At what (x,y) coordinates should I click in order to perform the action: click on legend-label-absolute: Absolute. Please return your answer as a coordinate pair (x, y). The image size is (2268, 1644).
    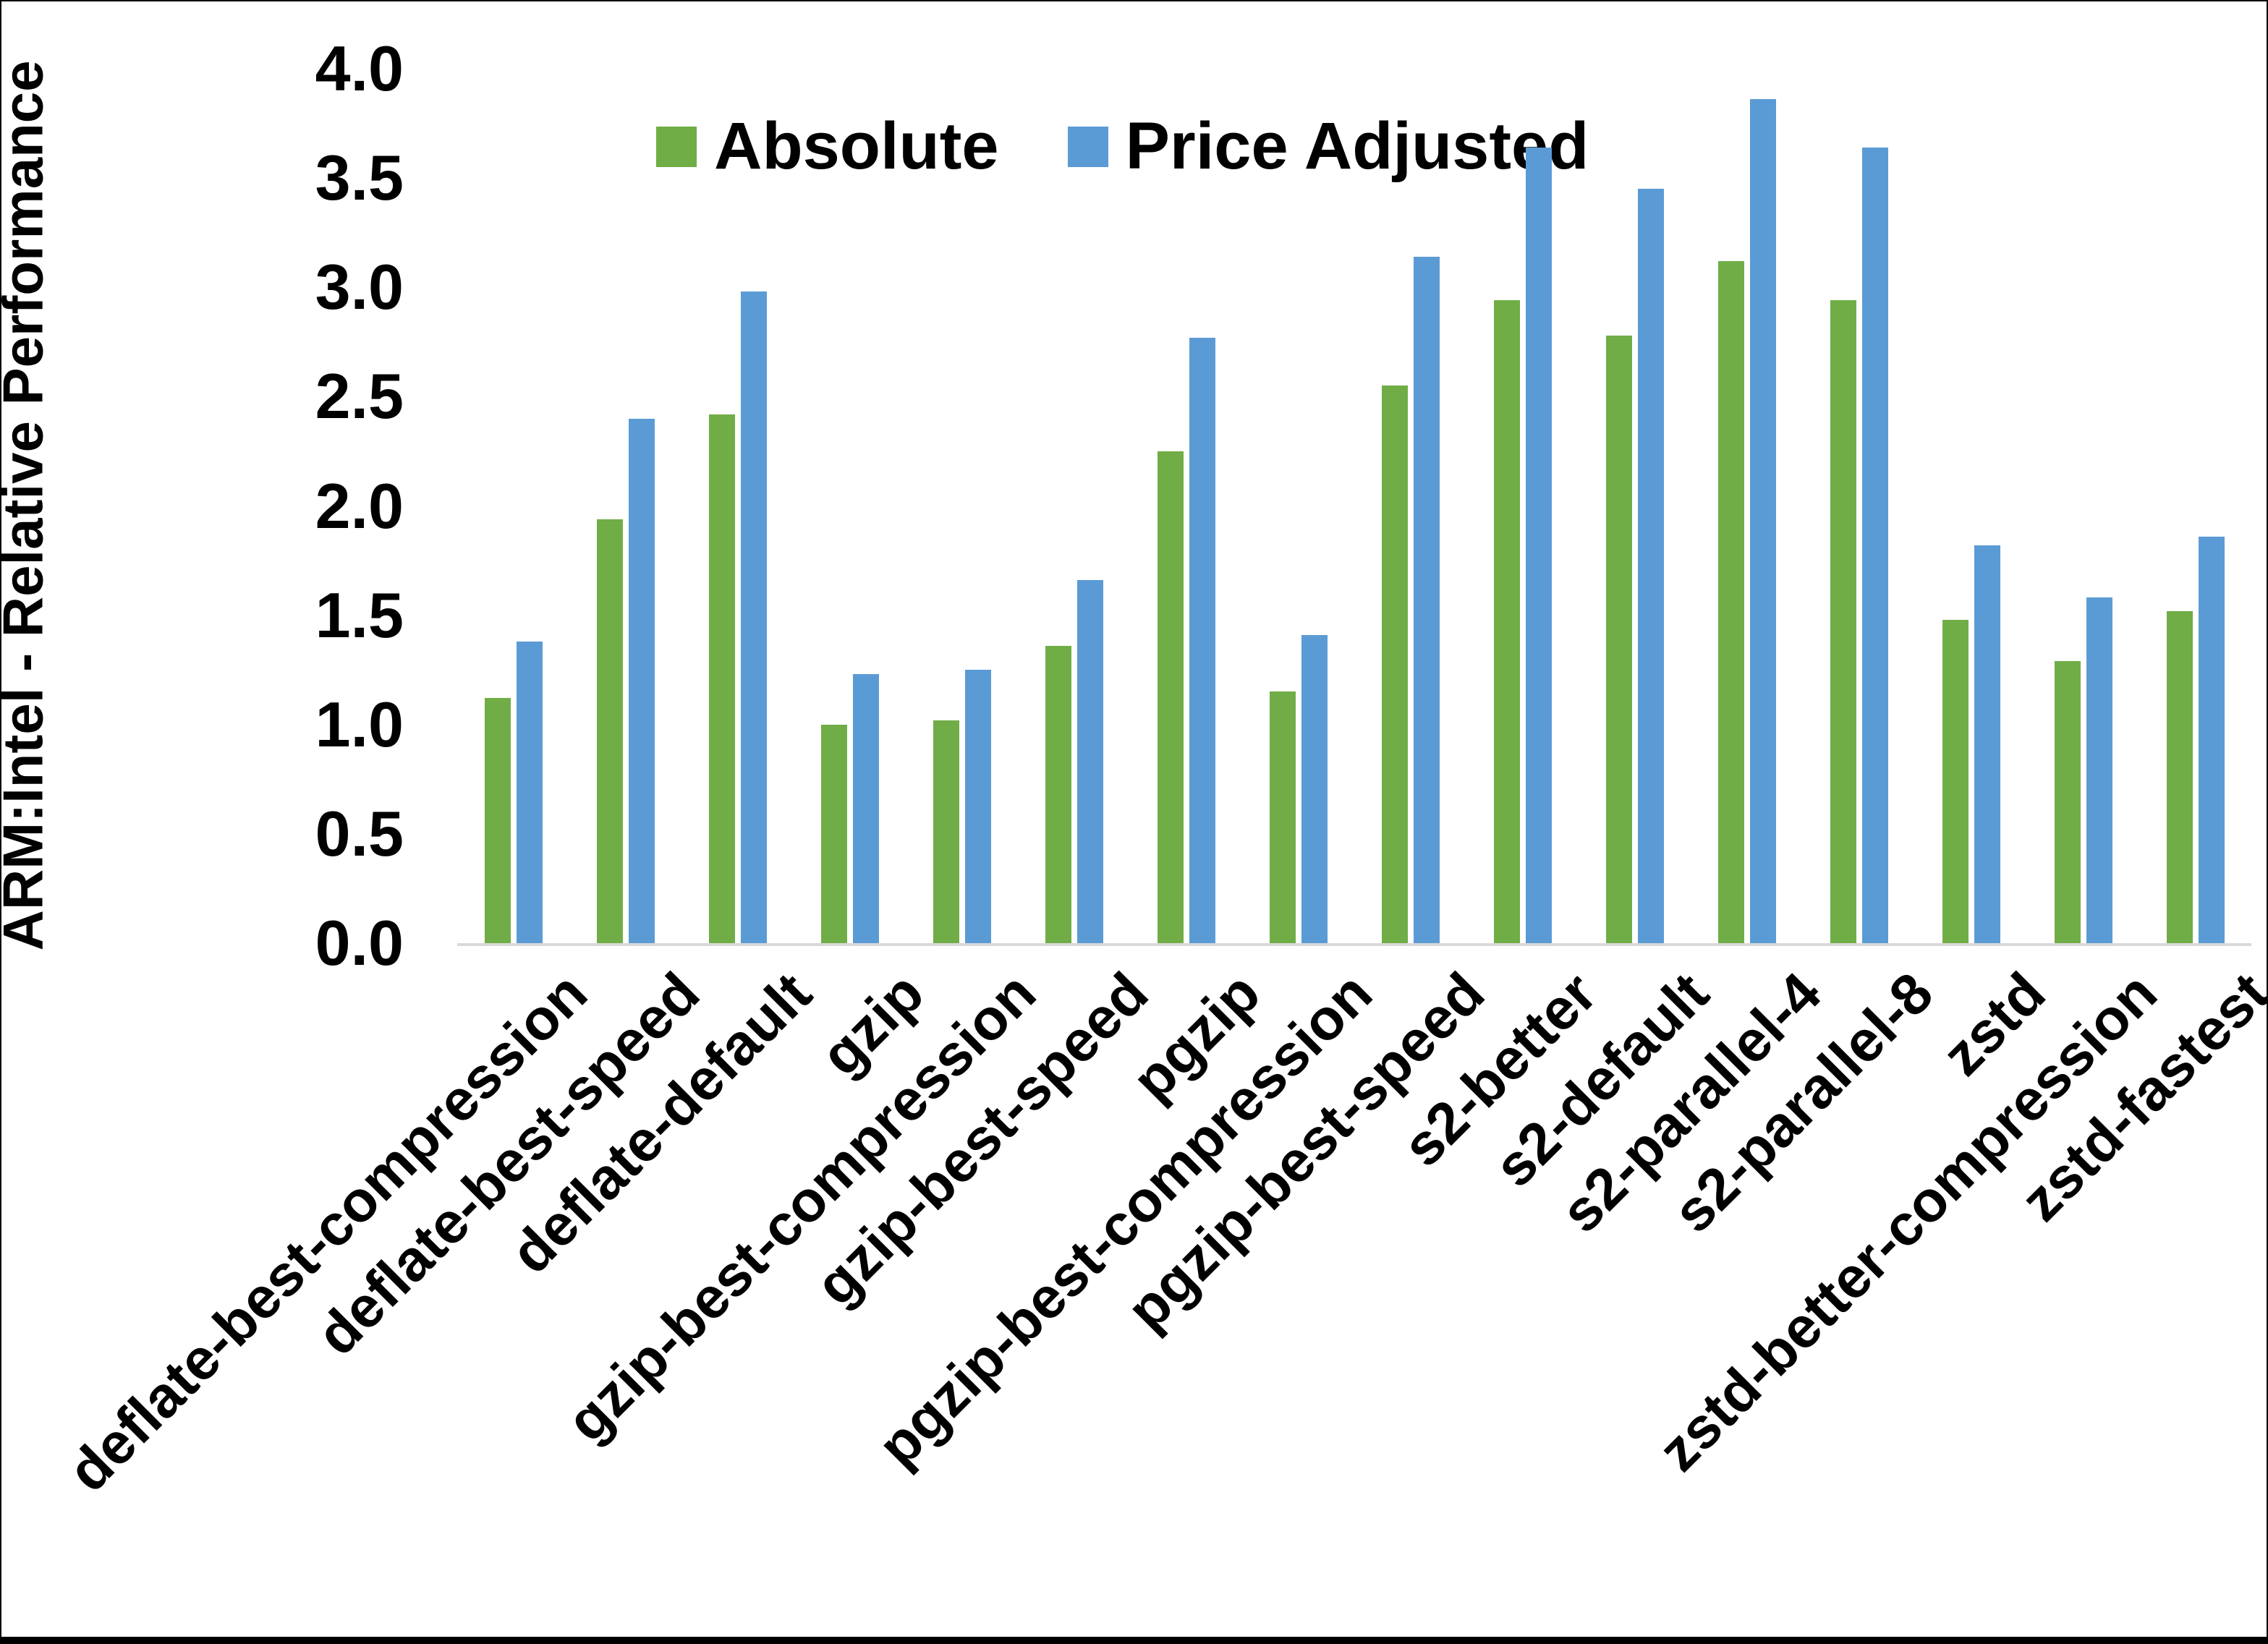
    Looking at the image, I should click on (856, 146).